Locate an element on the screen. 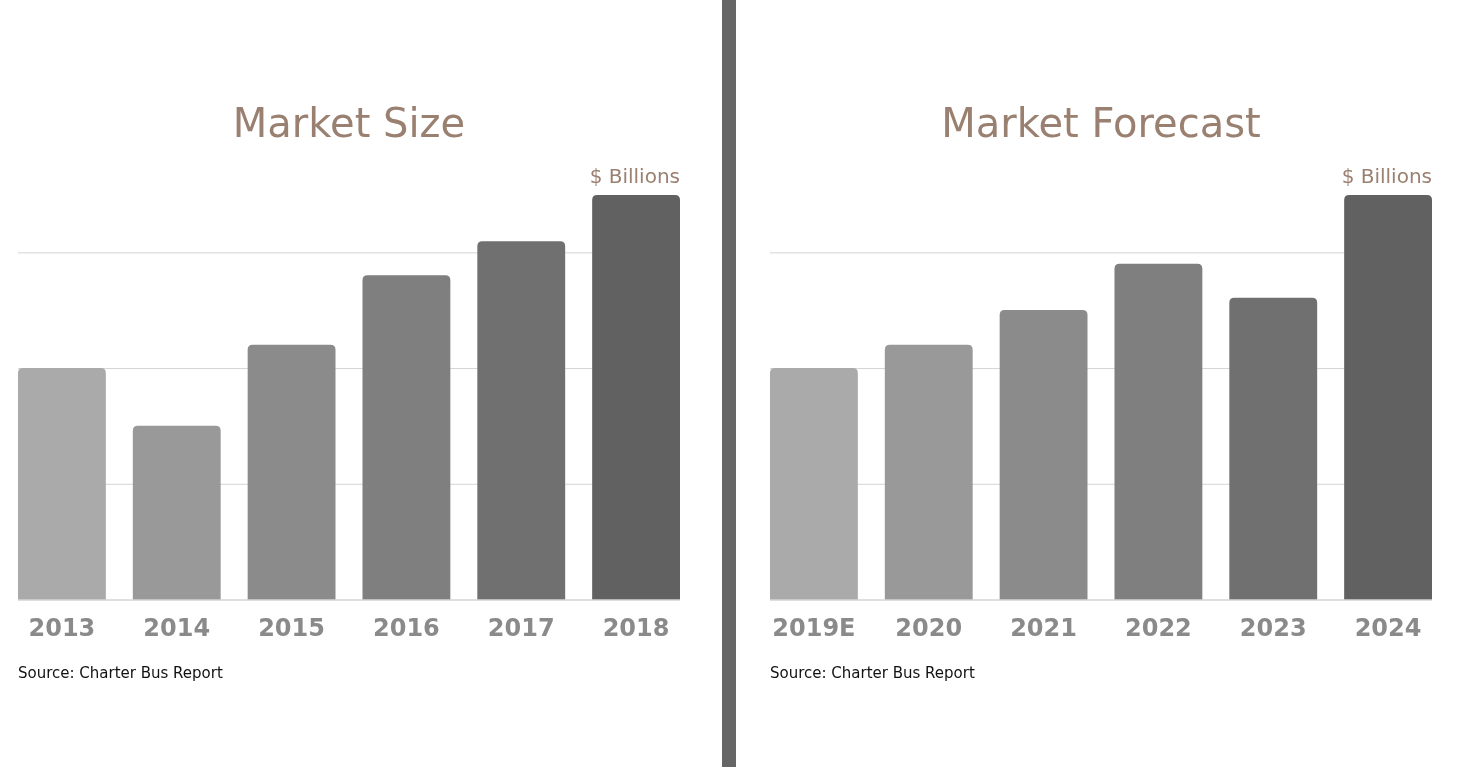 The height and width of the screenshot is (767, 1460). x-tick-label: 2024 is located at coordinates (1388, 628).